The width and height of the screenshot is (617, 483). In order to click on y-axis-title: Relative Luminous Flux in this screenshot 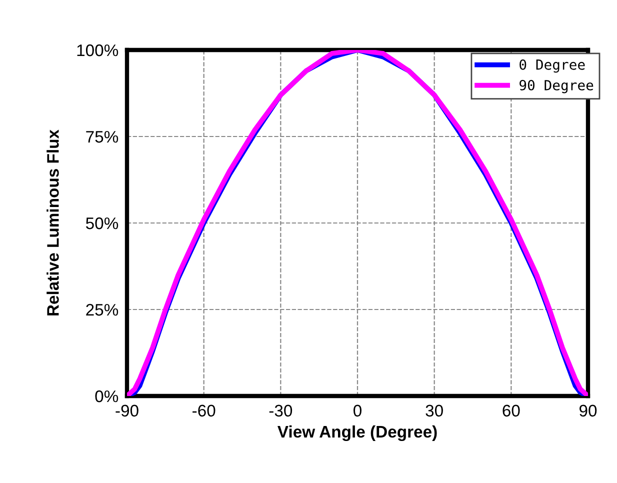, I will do `click(52, 223)`.